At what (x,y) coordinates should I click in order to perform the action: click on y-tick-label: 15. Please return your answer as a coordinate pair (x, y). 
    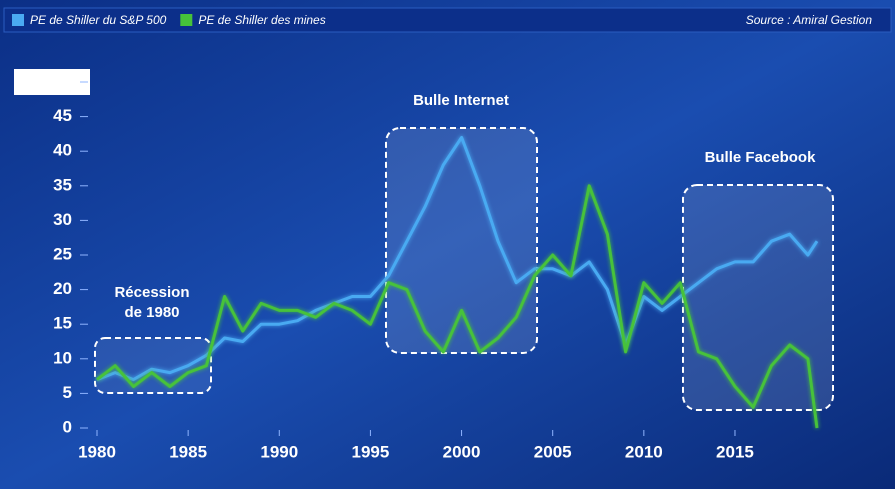
    Looking at the image, I should click on (62, 323).